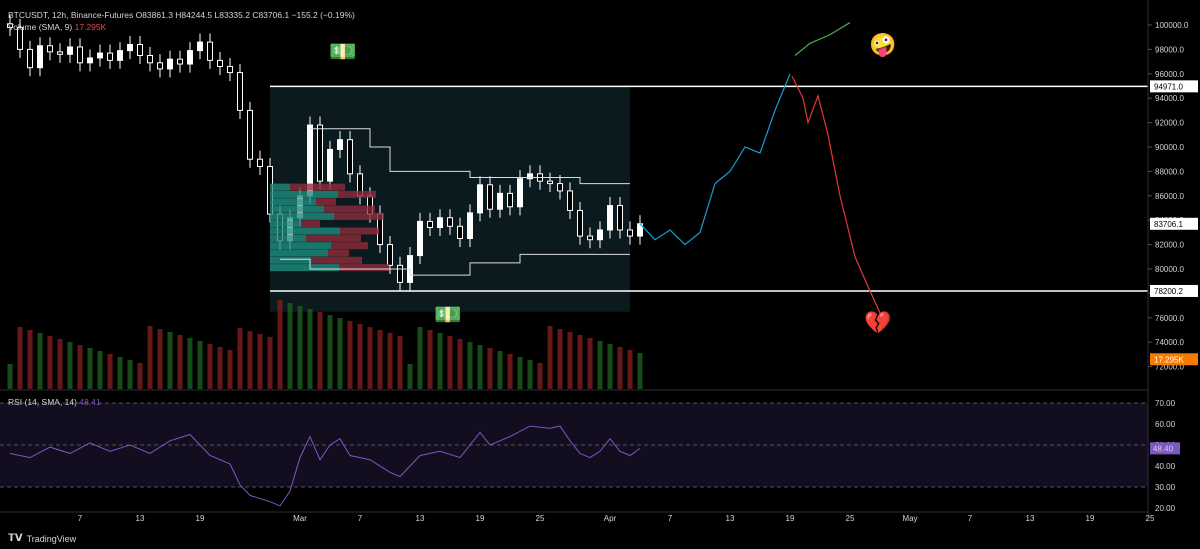 This screenshot has height=549, width=1200. I want to click on money-top-icon: 💵, so click(343, 51).